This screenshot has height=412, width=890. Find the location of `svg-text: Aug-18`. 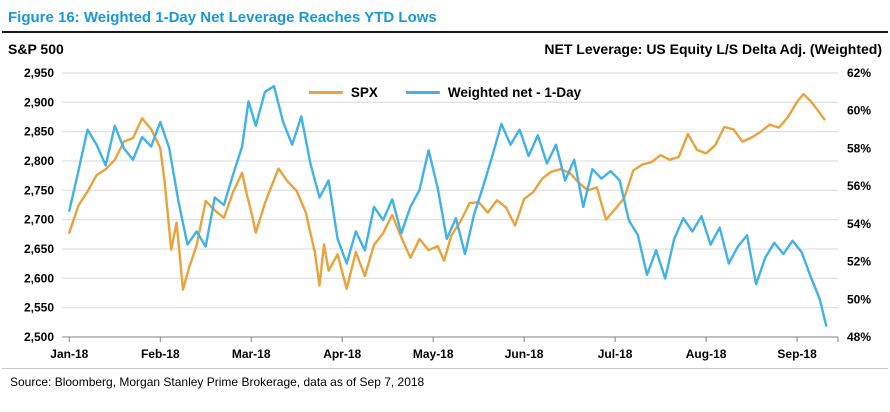

svg-text: Aug-18 is located at coordinates (706, 354).